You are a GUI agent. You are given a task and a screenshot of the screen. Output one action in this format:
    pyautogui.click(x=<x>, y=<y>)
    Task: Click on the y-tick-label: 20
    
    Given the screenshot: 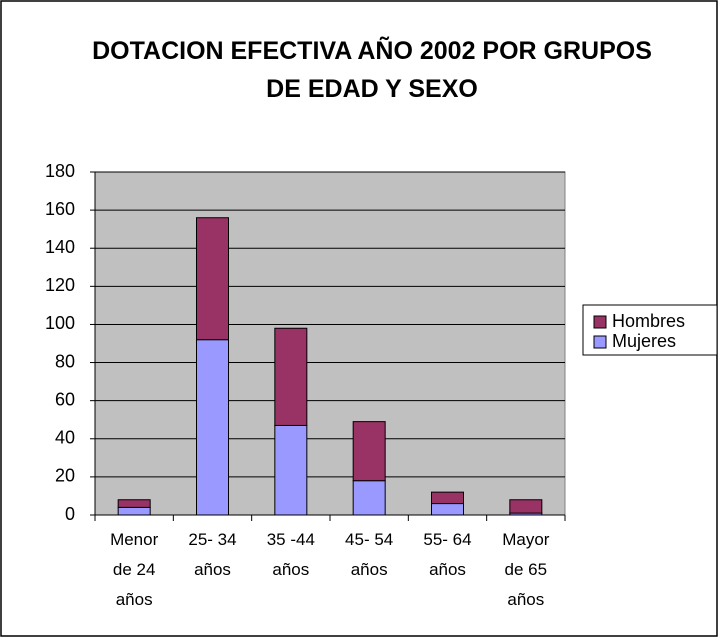 What is the action you would take?
    pyautogui.click(x=65, y=476)
    